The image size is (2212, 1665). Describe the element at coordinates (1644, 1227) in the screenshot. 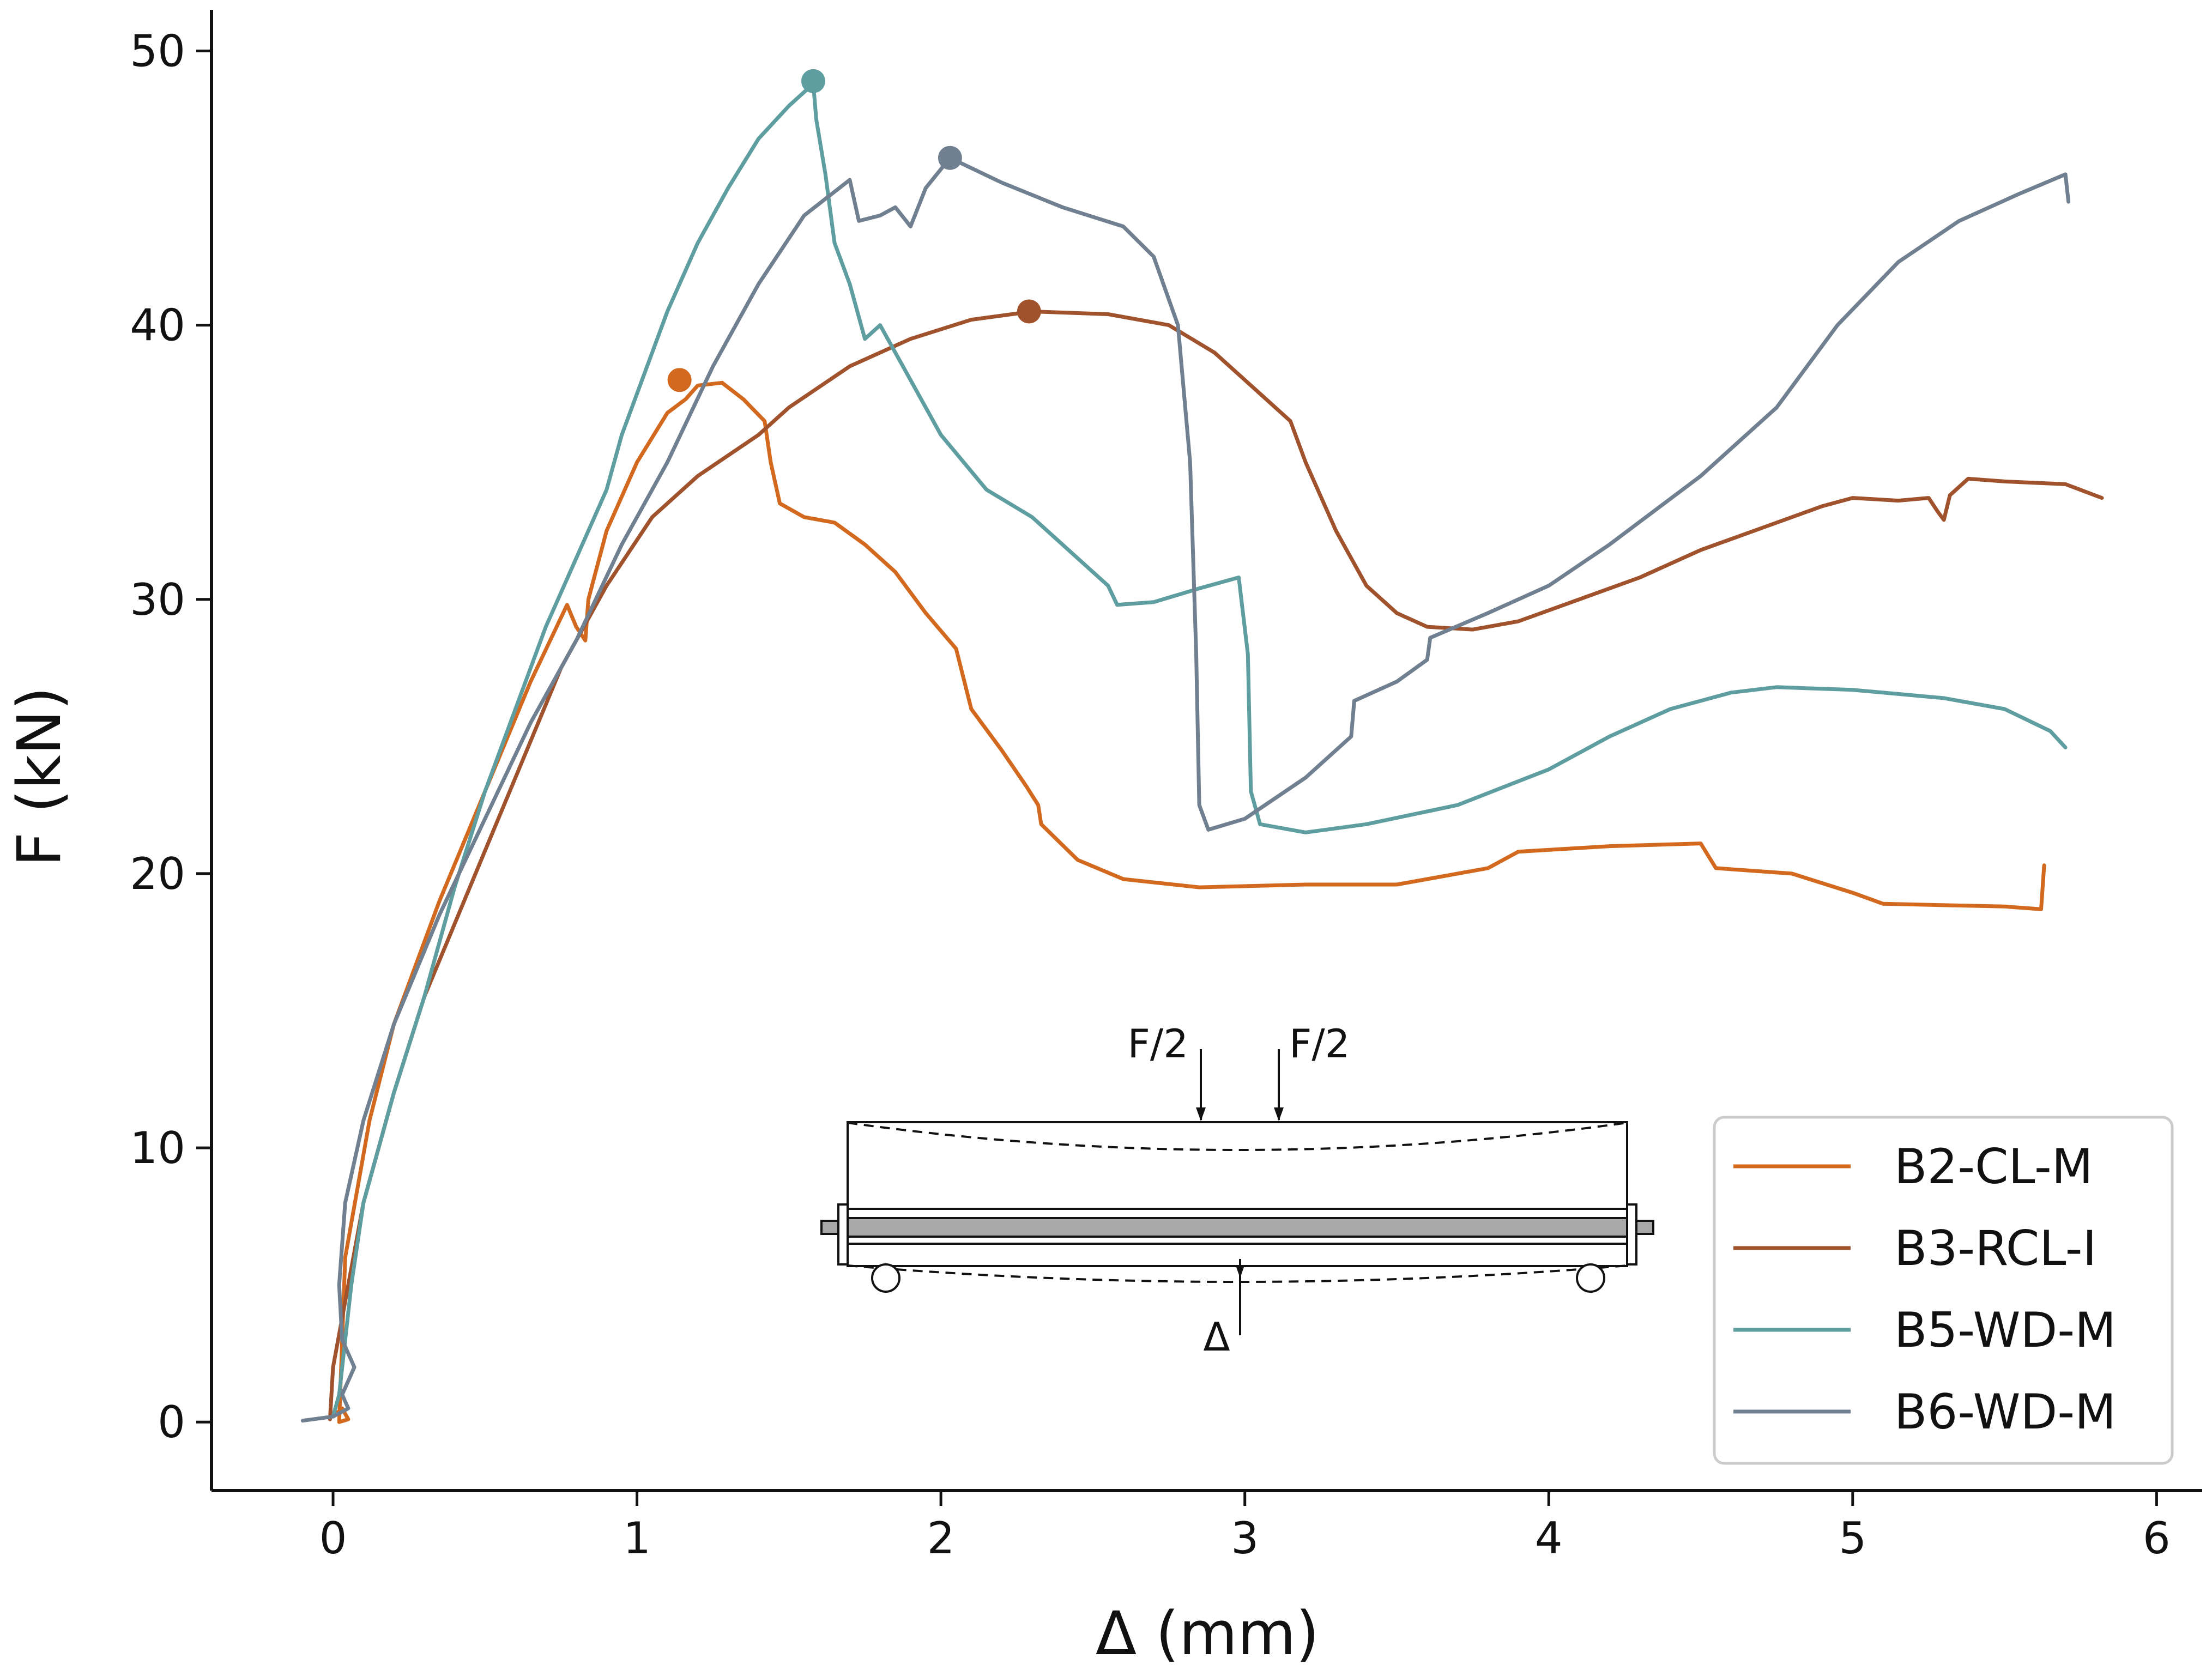

I see `bolt-right` at that location.